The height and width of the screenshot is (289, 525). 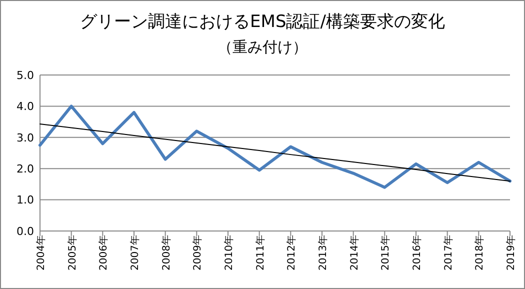 What do you see at coordinates (25, 200) in the screenshot?
I see `y-tick-label: 1.0` at bounding box center [25, 200].